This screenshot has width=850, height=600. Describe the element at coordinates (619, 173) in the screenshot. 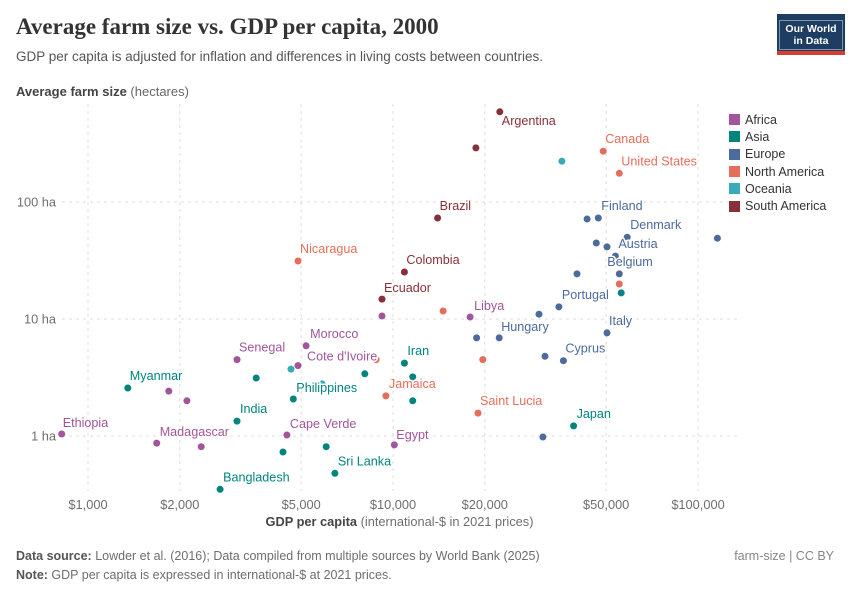

I see `data-point-united-states` at that location.